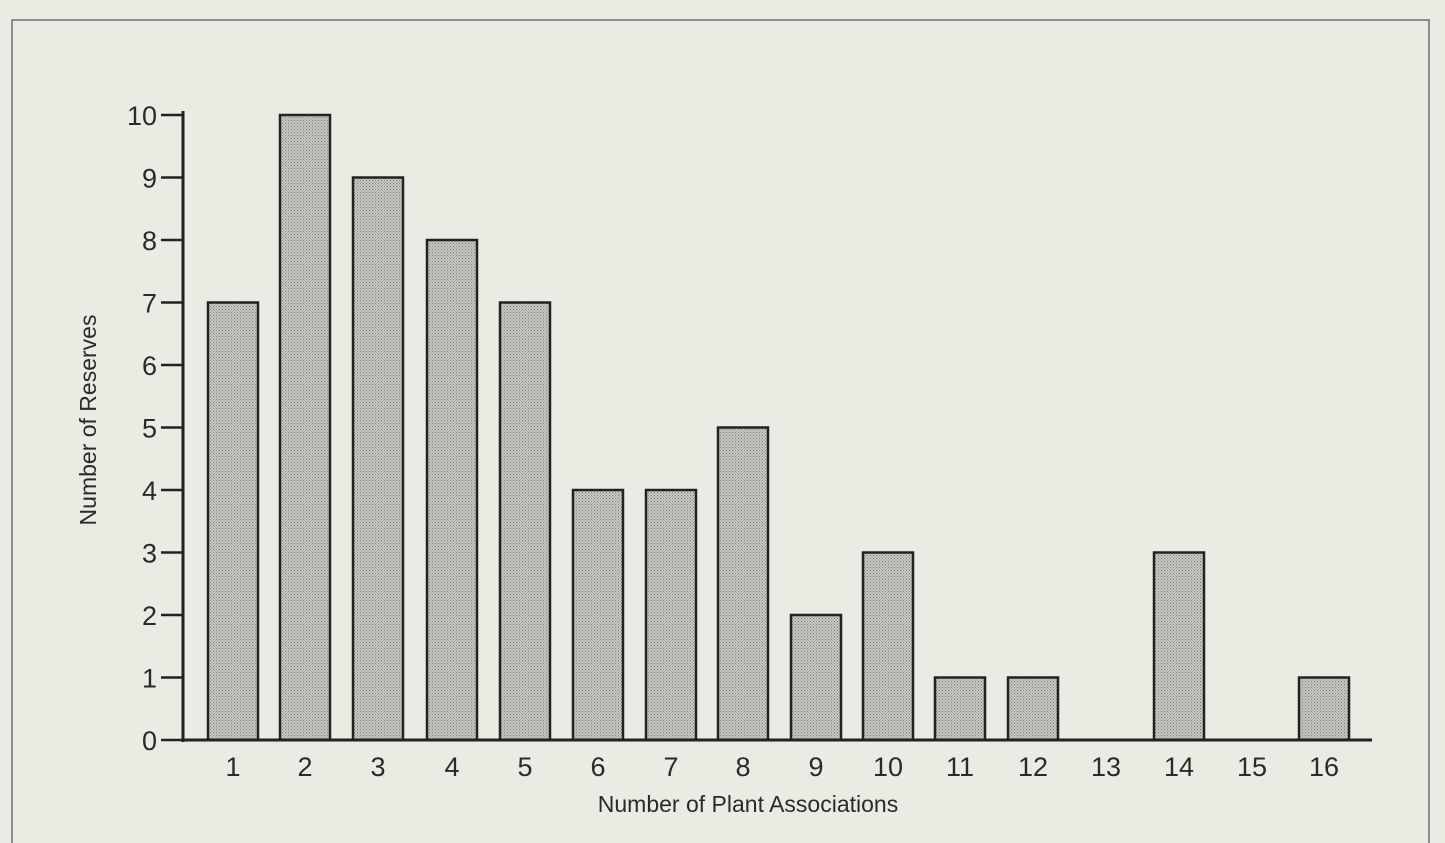  I want to click on y-tick-label-4: 4, so click(149, 491).